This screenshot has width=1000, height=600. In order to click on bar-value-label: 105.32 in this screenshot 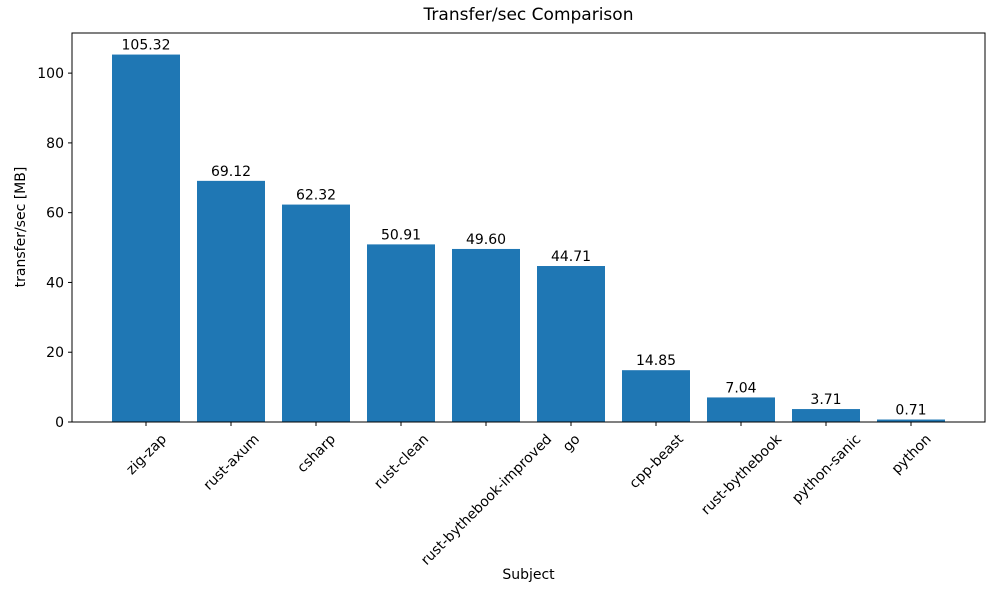, I will do `click(146, 46)`.